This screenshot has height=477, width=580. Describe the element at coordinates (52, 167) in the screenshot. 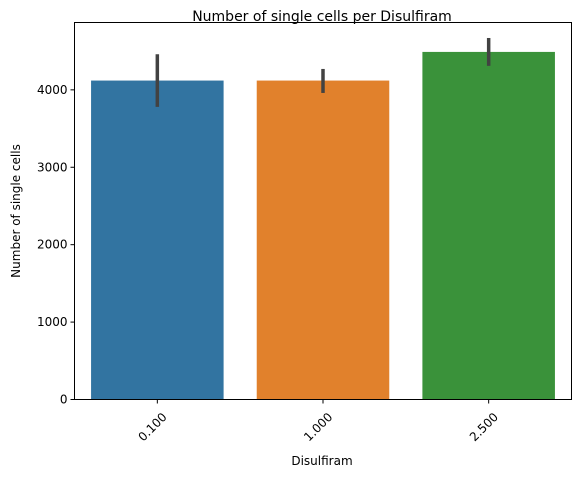

I see `y-tick-label: 3000` at that location.